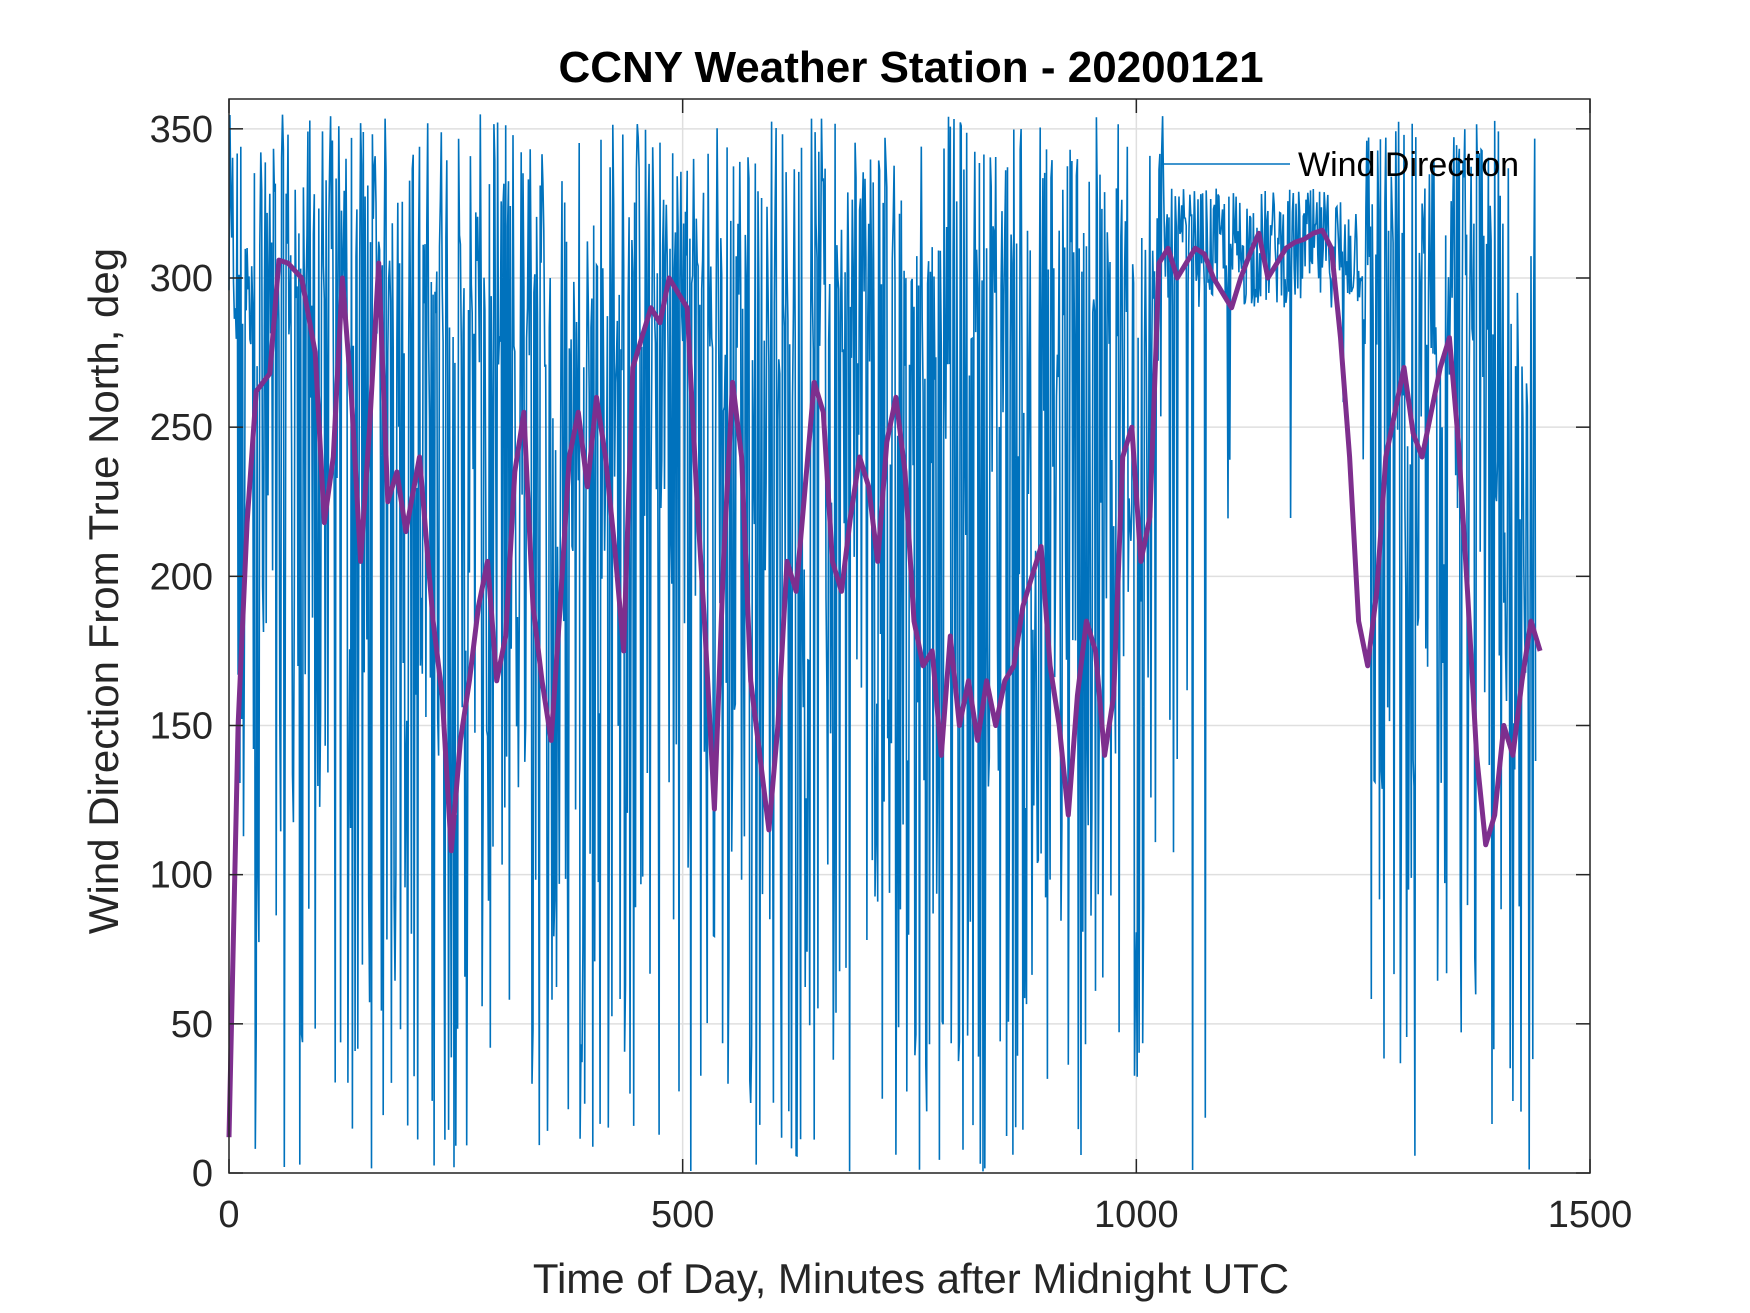 Image resolution: width=1750 pixels, height=1313 pixels. What do you see at coordinates (192, 1025) in the screenshot?
I see `y-tick-label: 50` at bounding box center [192, 1025].